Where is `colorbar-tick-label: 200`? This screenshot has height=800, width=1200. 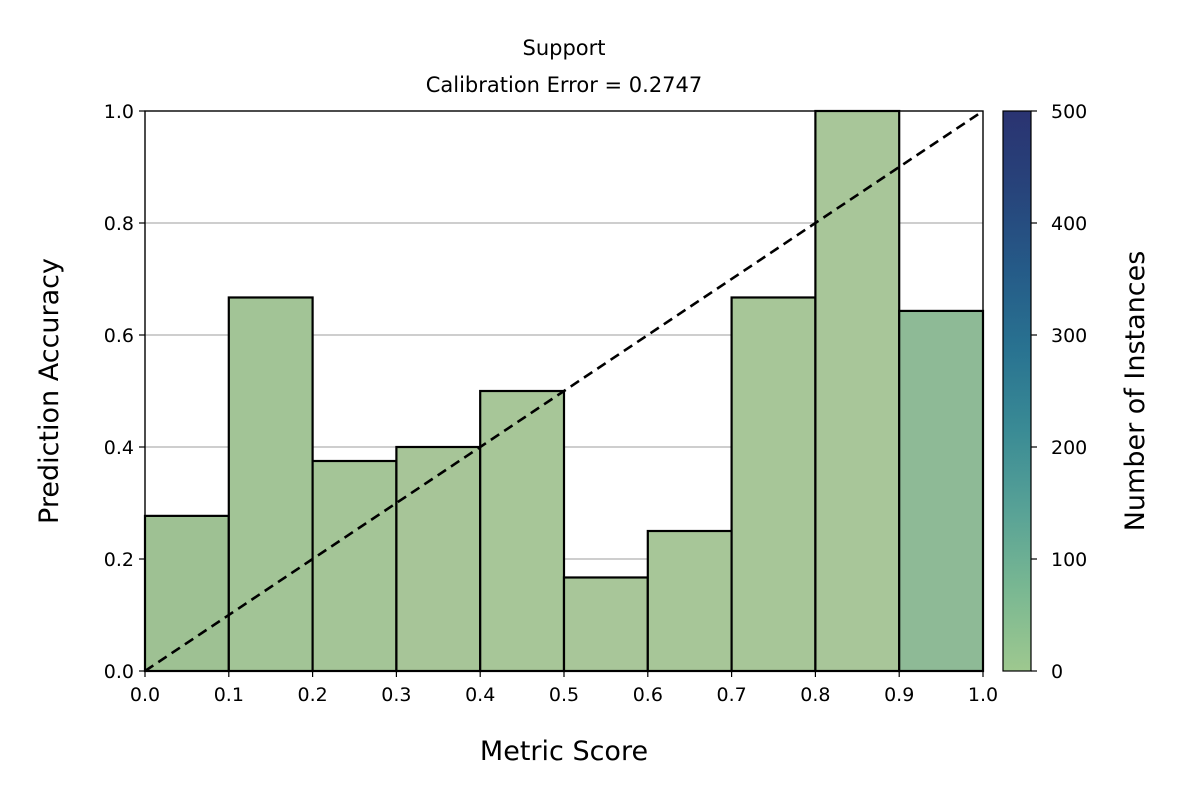
colorbar-tick-label: 200 is located at coordinates (1069, 448).